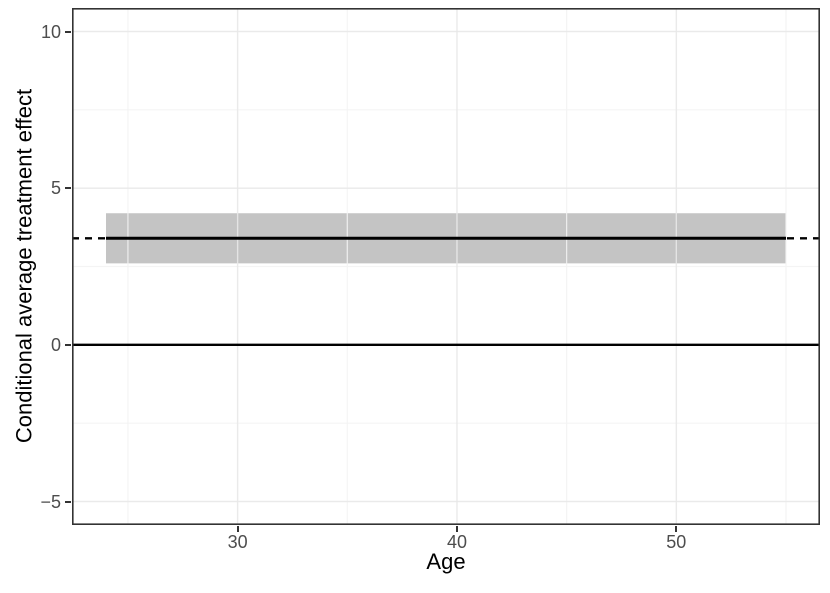  Describe the element at coordinates (676, 542) in the screenshot. I see `x-tick-label: 50` at that location.